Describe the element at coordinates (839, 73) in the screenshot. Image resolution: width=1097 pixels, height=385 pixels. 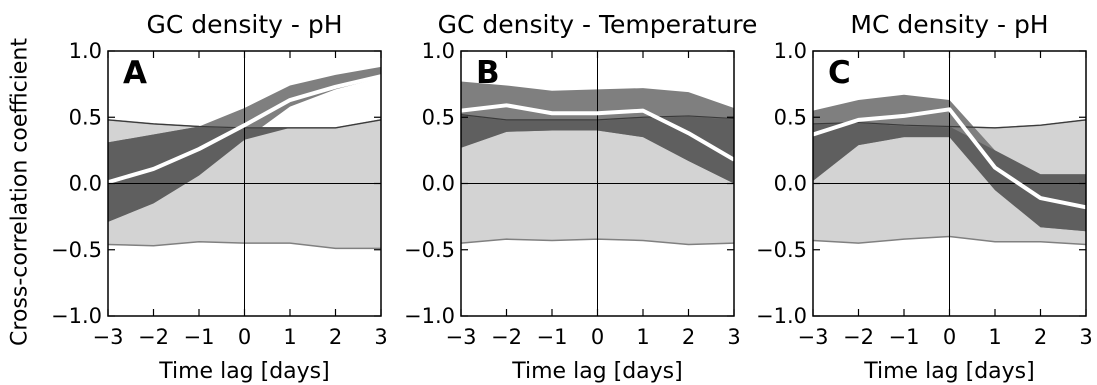
I see `panel-letter: C` at that location.